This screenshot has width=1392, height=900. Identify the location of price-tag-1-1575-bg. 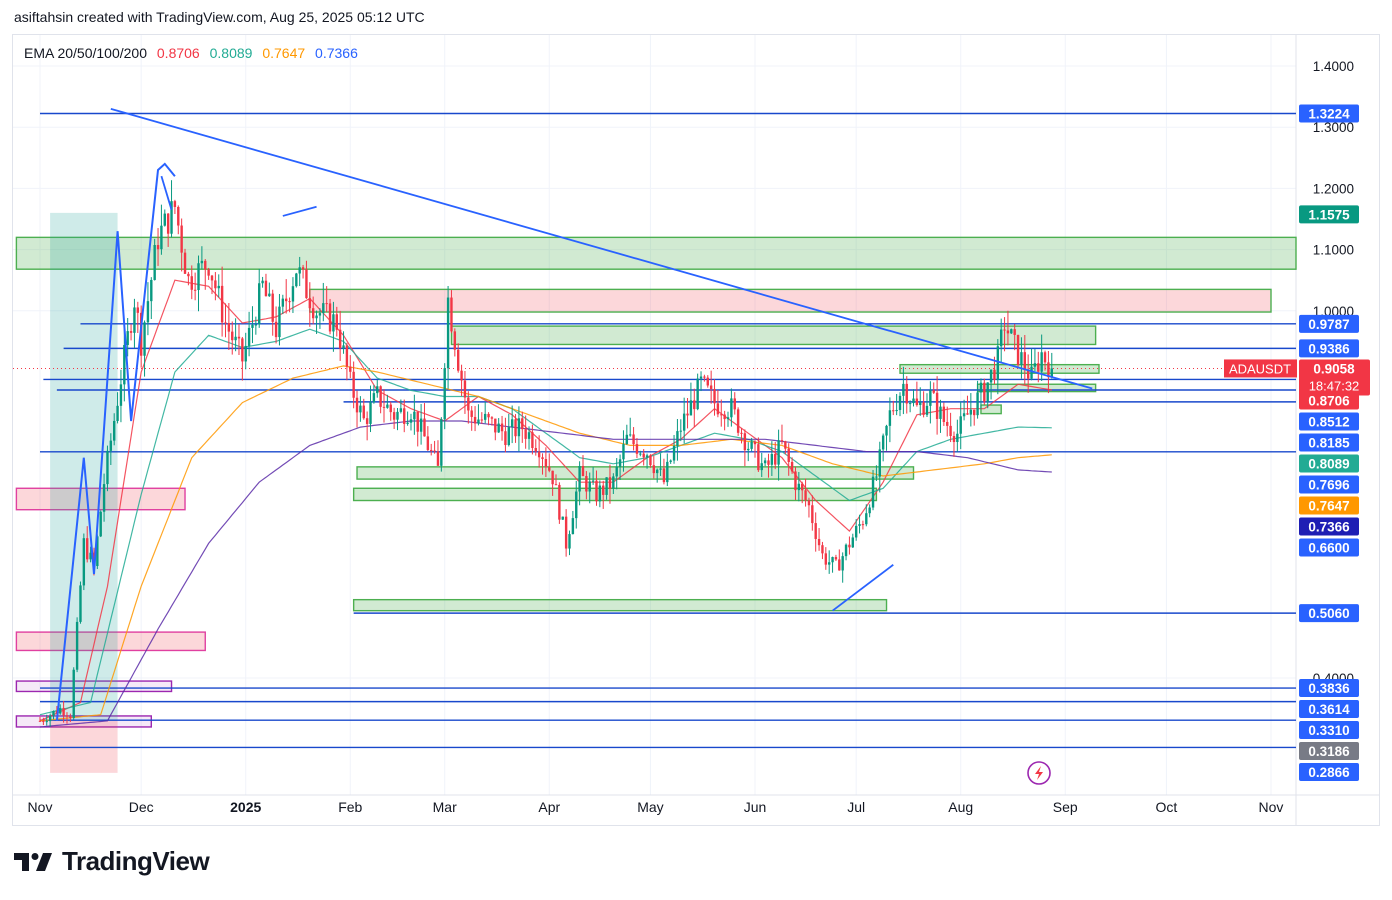
(1329, 214).